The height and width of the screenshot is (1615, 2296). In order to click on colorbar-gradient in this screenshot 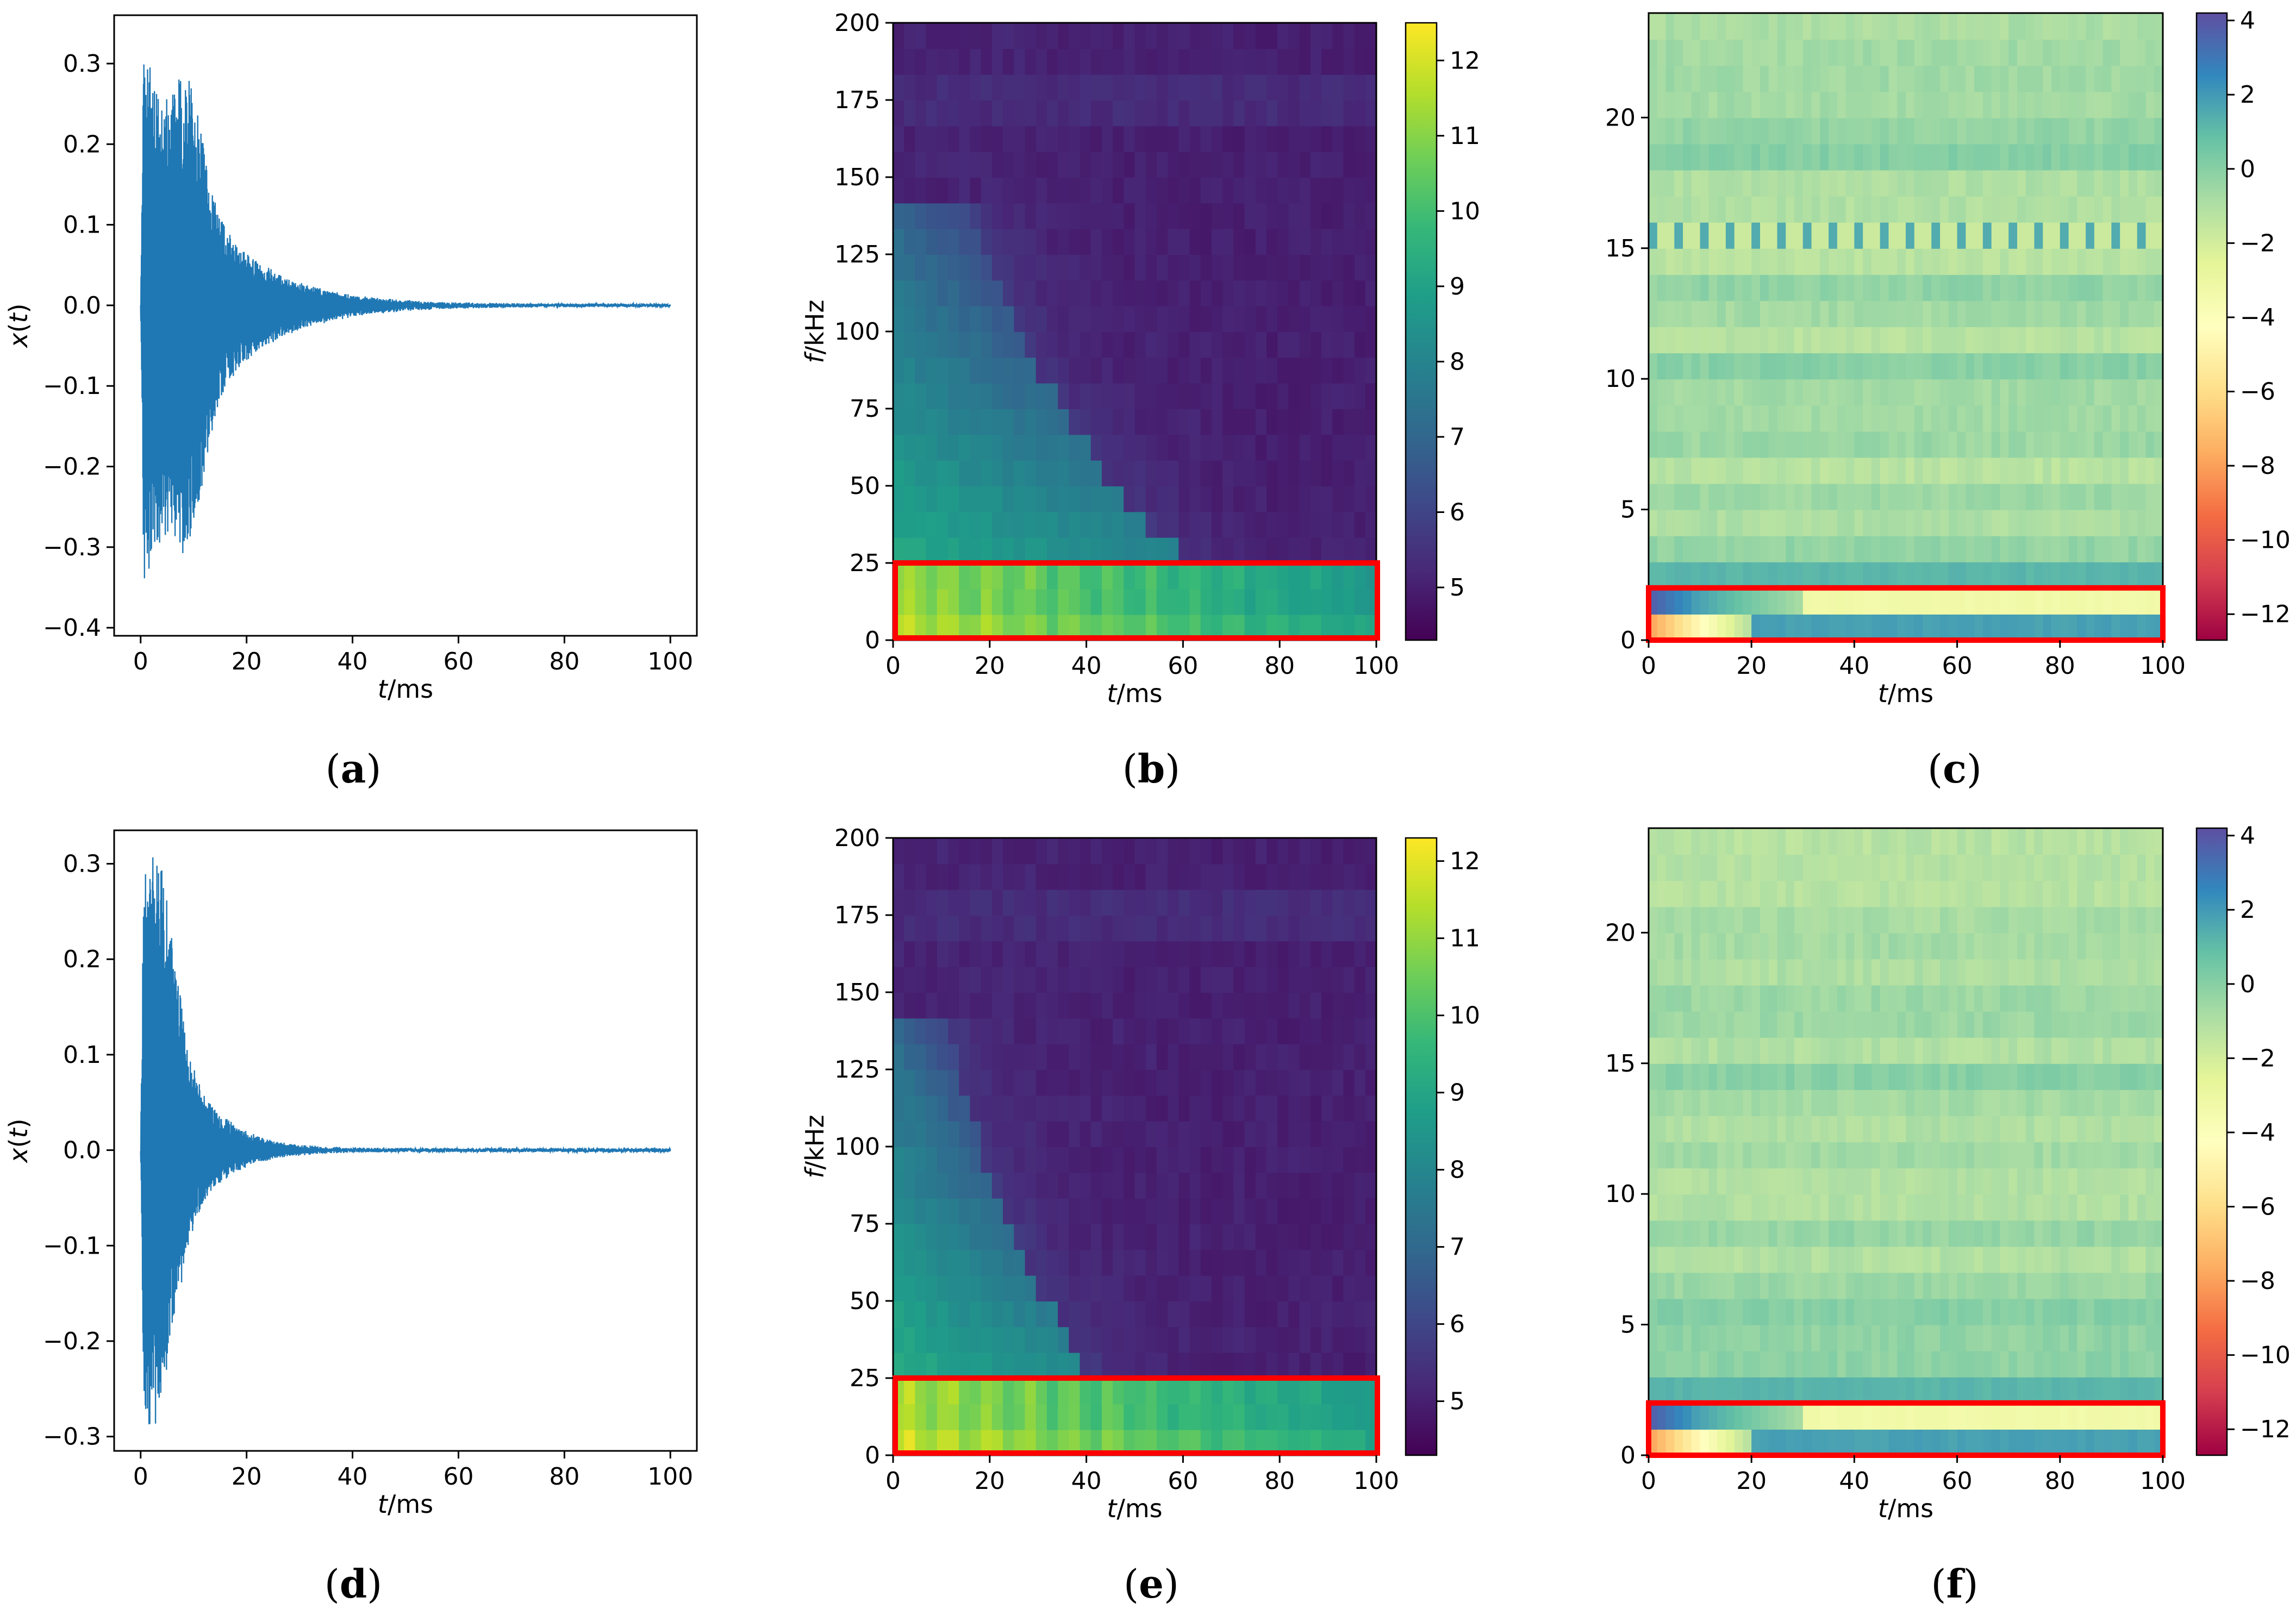, I will do `click(1421, 332)`.